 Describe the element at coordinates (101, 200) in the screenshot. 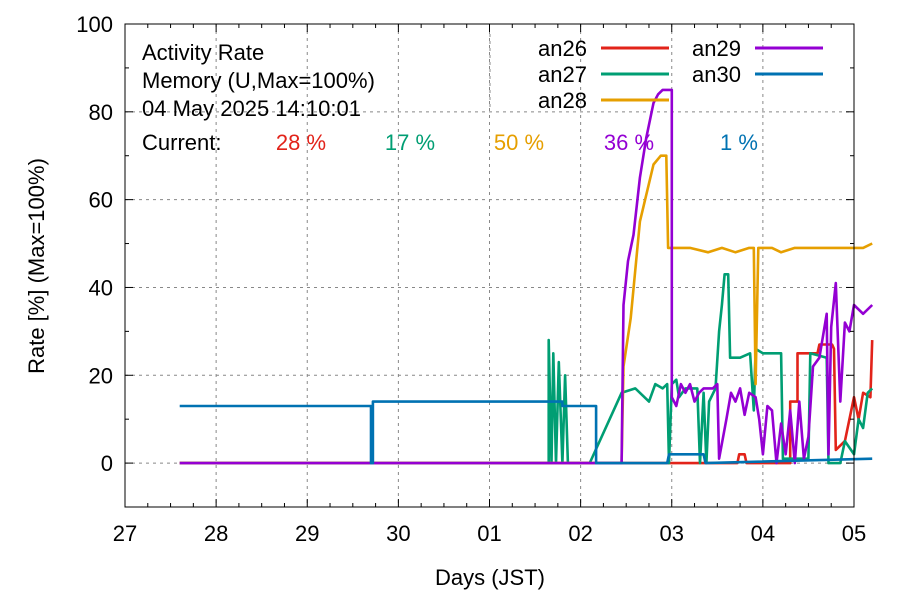

I see `y-tick-label: 60` at that location.